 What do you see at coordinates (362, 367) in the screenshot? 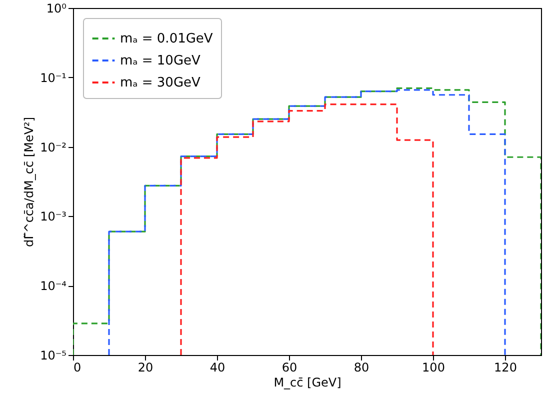
I see `x-tick-label: 80` at bounding box center [362, 367].